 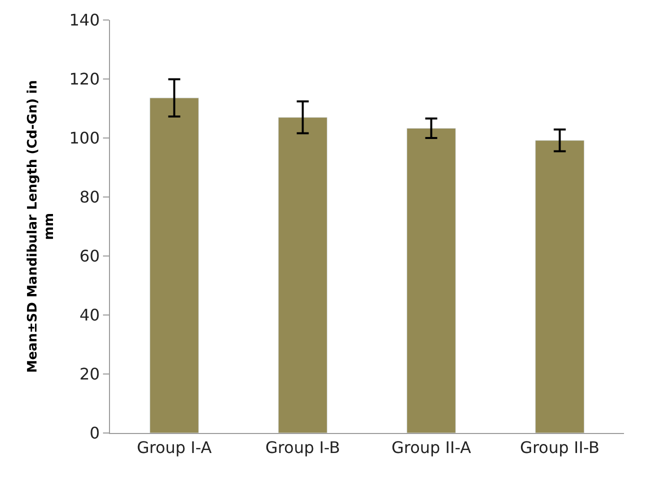 What do you see at coordinates (84, 79) in the screenshot?
I see `y-tick-label: 120` at bounding box center [84, 79].